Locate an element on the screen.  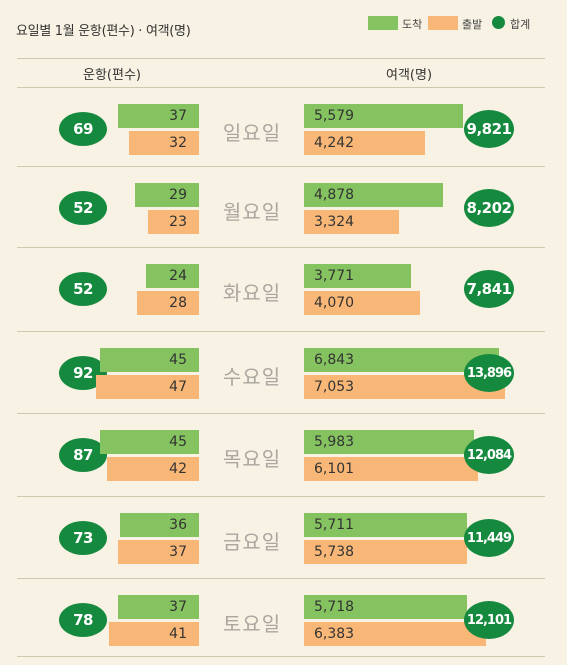
day-label: 월요일 is located at coordinates (252, 212).